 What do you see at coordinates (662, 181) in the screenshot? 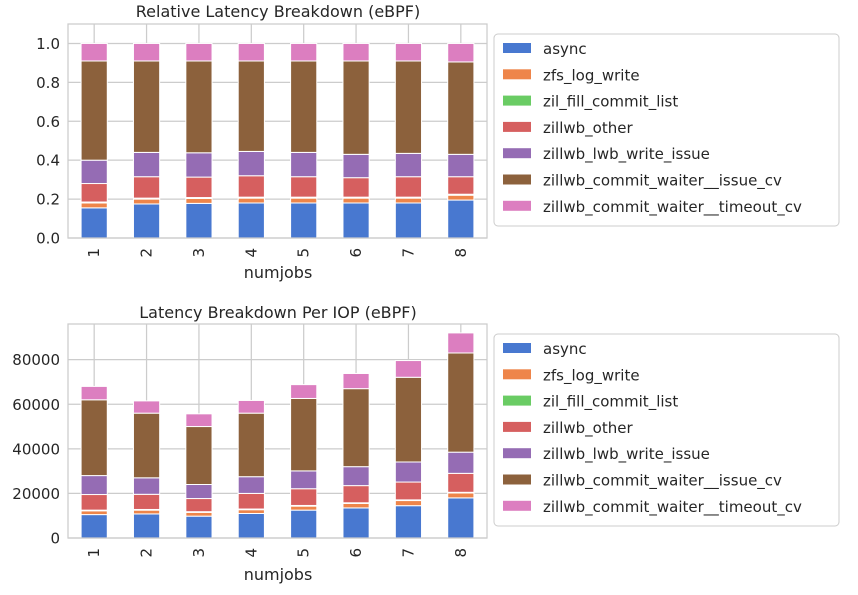
I see `legend-entry: zillwb_commit_waiter__issue_cv` at bounding box center [662, 181].